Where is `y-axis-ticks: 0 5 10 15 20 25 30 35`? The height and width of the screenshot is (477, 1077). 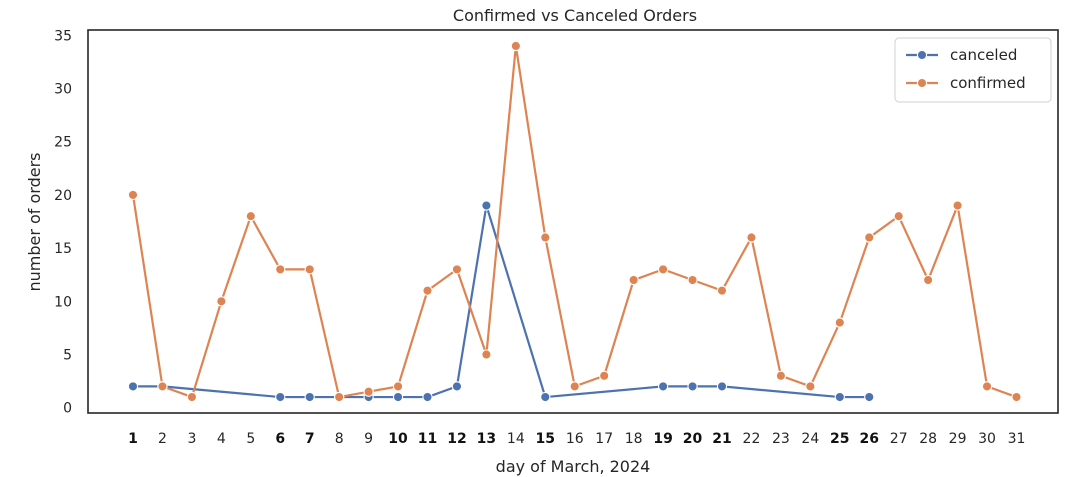 y-axis-ticks: 0 5 10 15 20 25 30 35 is located at coordinates (63, 222).